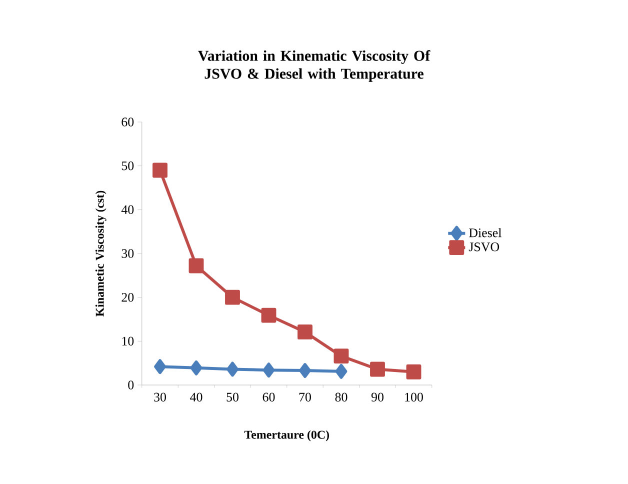 The height and width of the screenshot is (484, 628). What do you see at coordinates (341, 397) in the screenshot?
I see `x-tick-label: 80` at bounding box center [341, 397].